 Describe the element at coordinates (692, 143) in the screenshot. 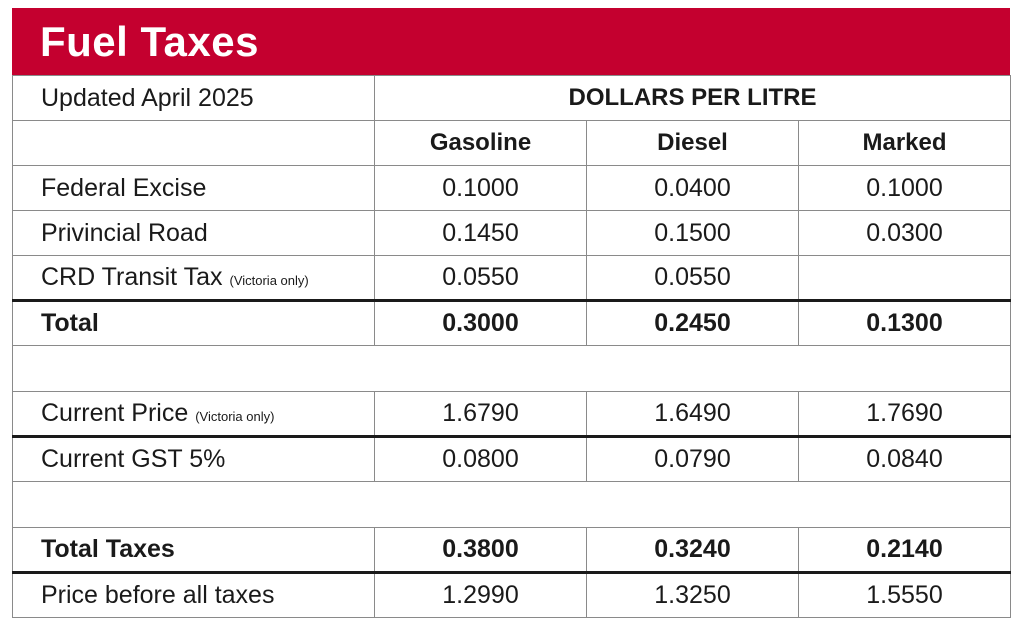

I see `column-header-diesel: Diesel` at that location.